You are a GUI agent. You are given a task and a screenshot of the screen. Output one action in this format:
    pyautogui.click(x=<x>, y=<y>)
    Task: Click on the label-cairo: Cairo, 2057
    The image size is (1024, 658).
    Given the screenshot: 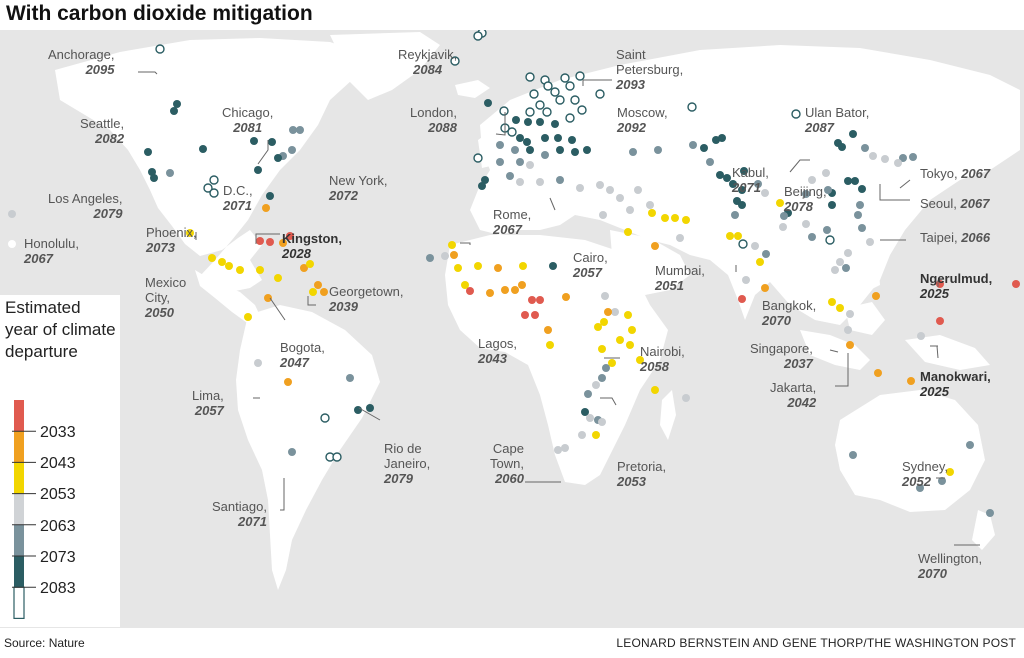 What is the action you would take?
    pyautogui.click(x=590, y=265)
    